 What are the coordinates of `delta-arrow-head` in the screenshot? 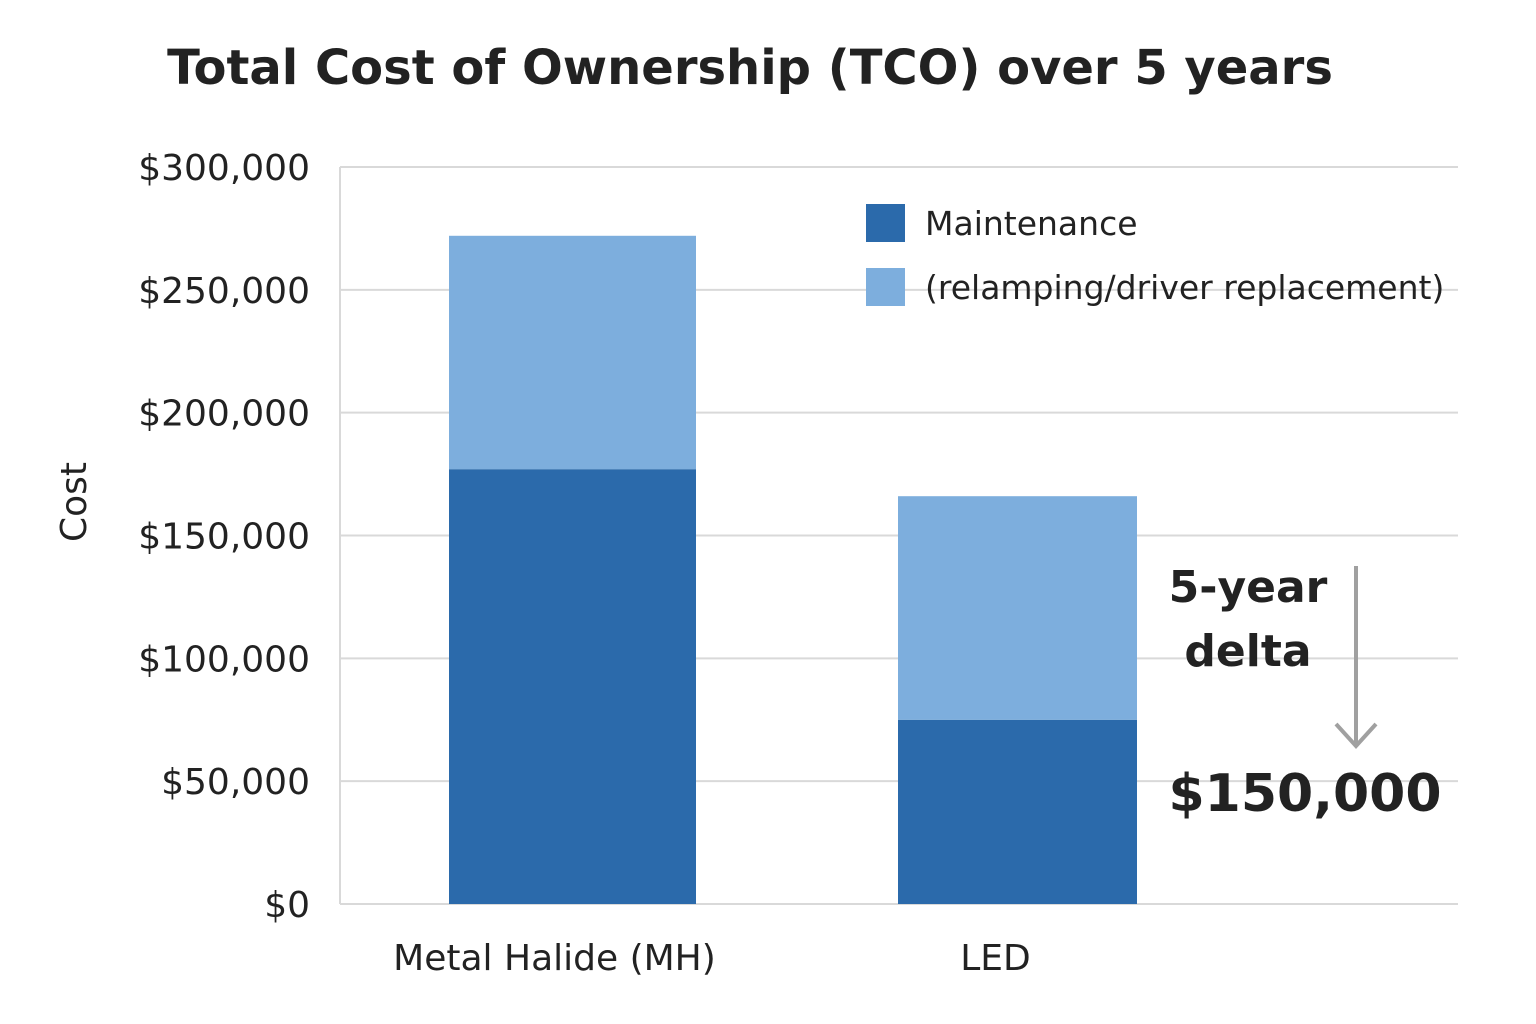 It's located at (1356, 735).